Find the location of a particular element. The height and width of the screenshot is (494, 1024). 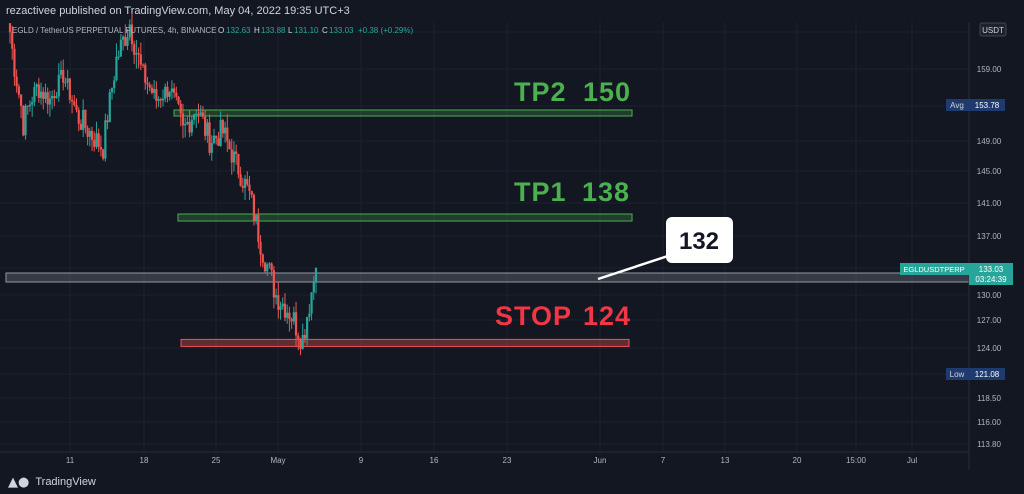

time-axis: 11 18 25 May 9 16 23 Jun 7 13 20 15:00 Jul is located at coordinates (491, 460).